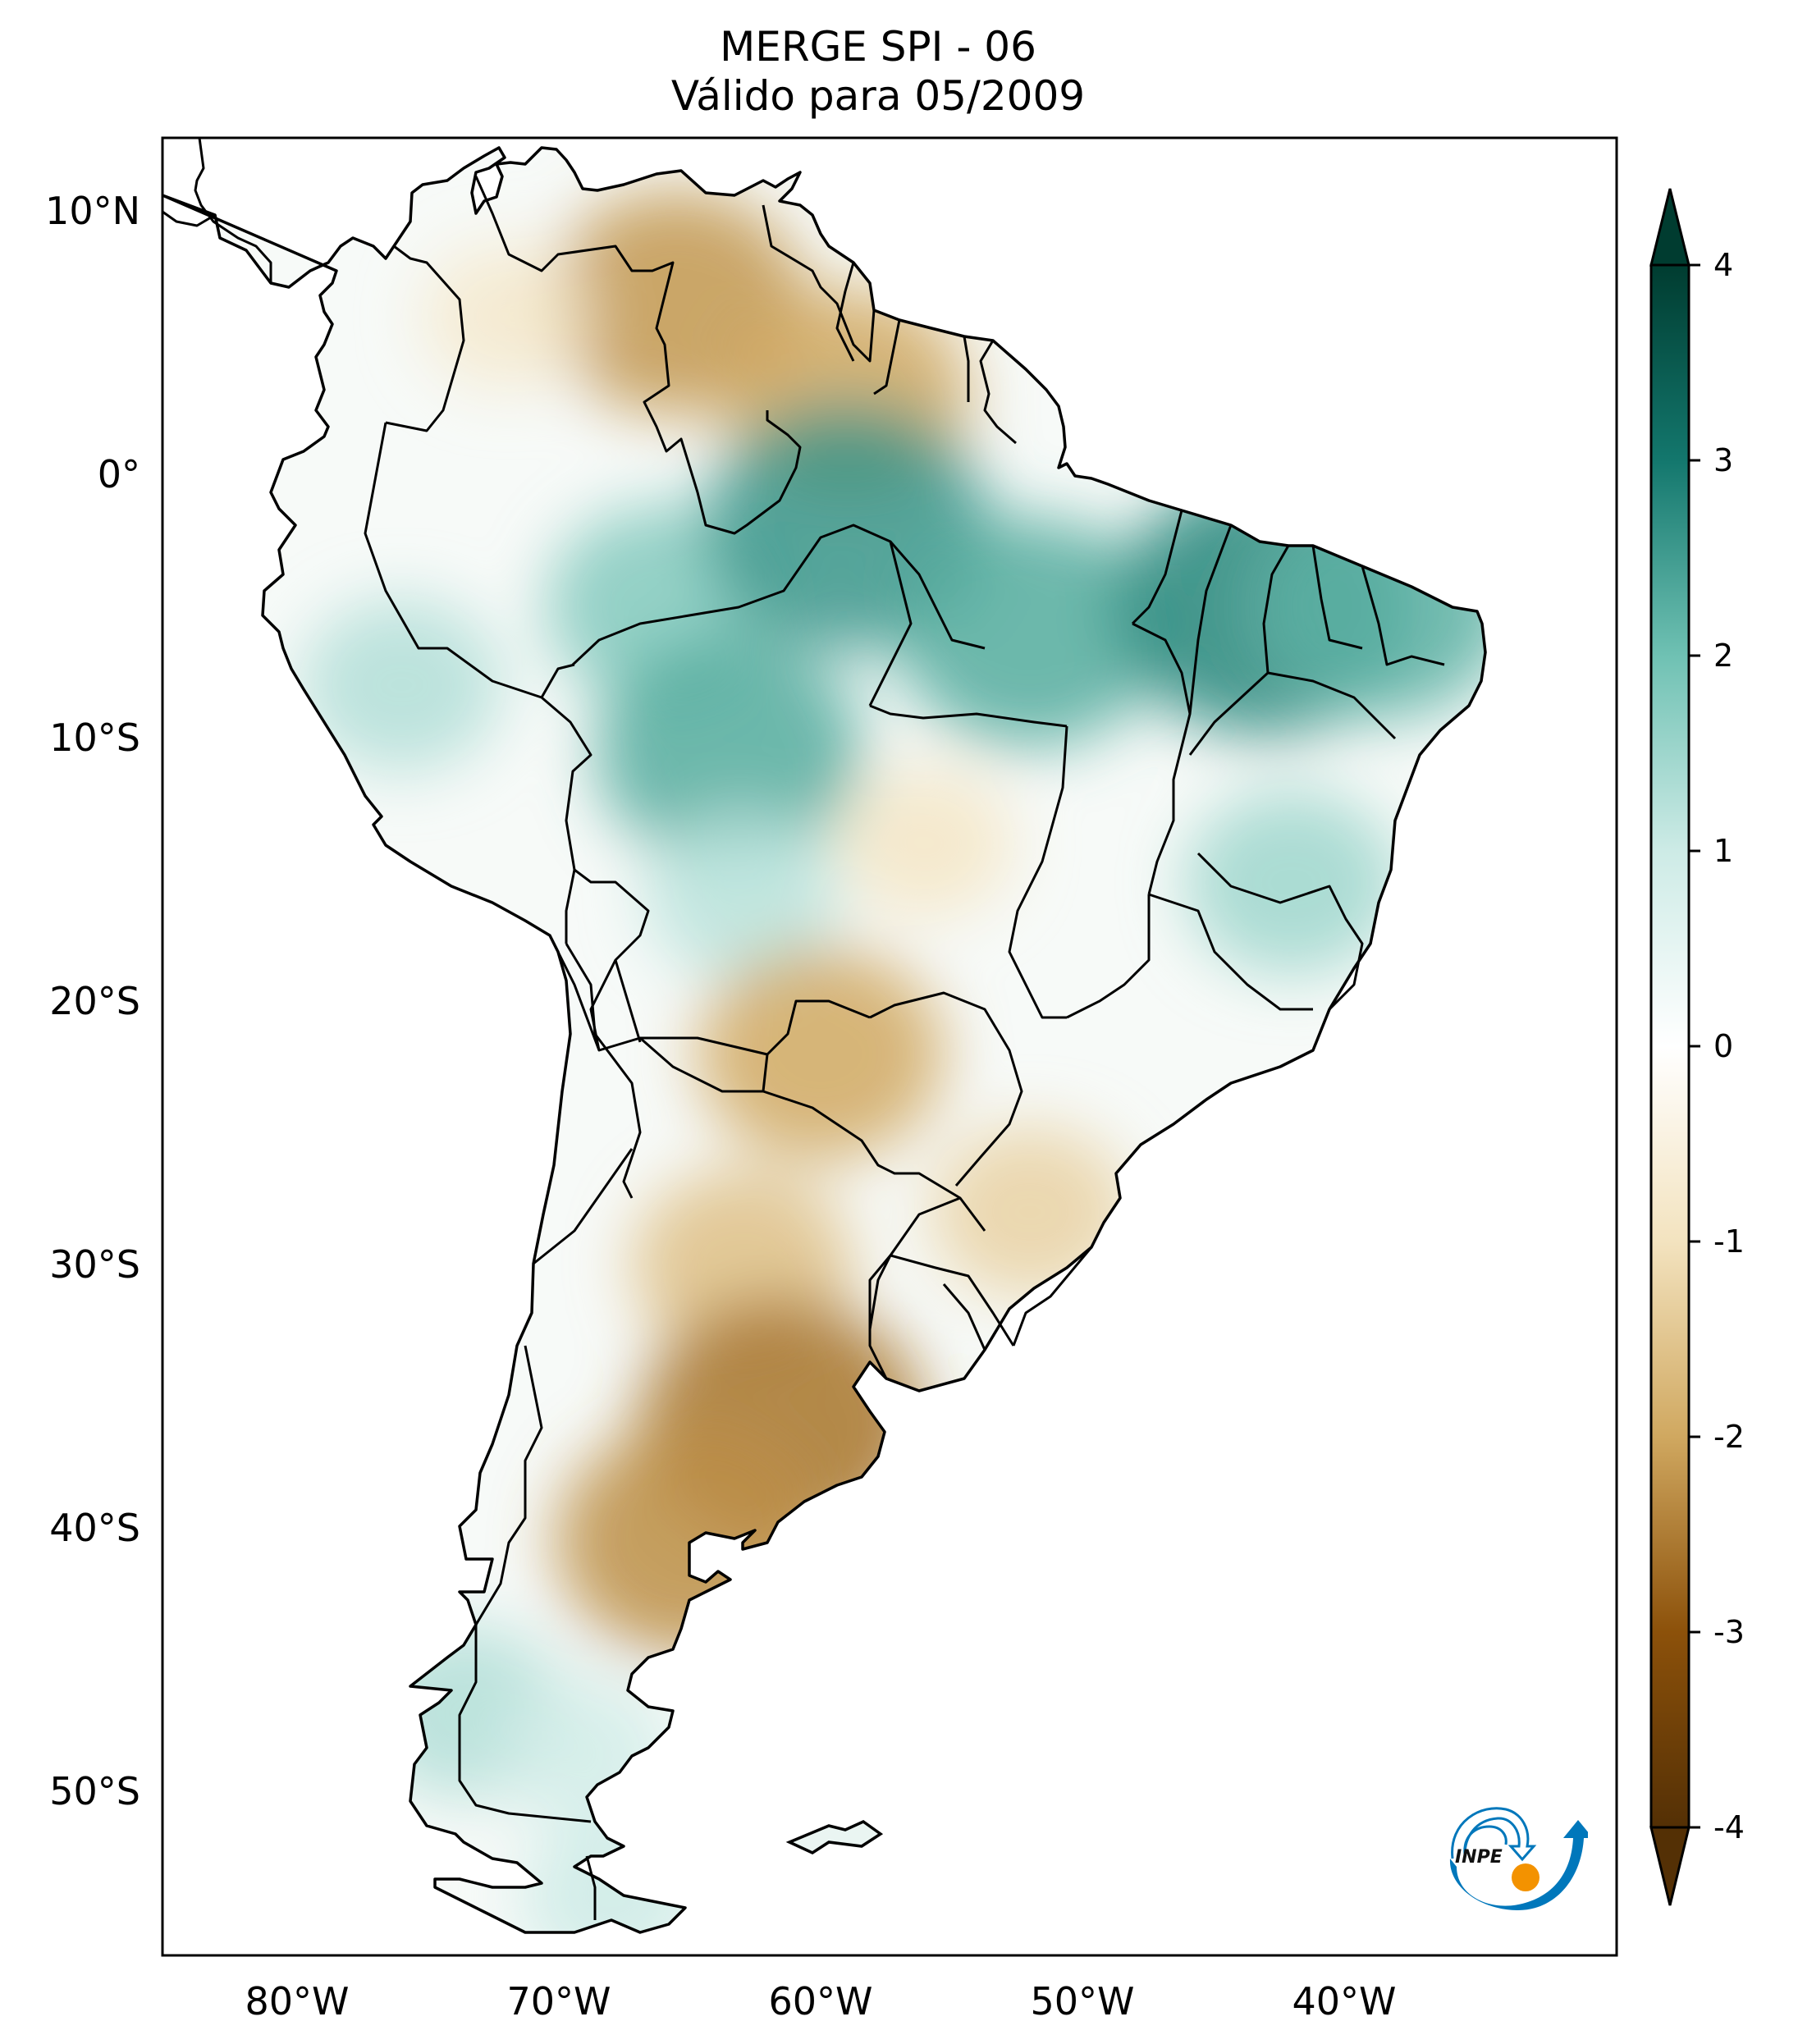  Describe the element at coordinates (1723, 1046) in the screenshot. I see `colorbar-tick-label: 0` at that location.